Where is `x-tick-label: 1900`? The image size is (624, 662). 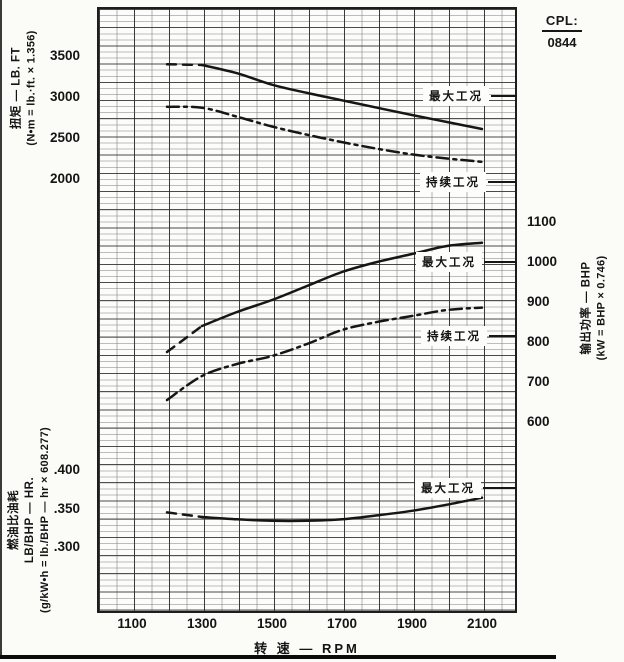
x-tick-label: 1900 is located at coordinates (412, 623).